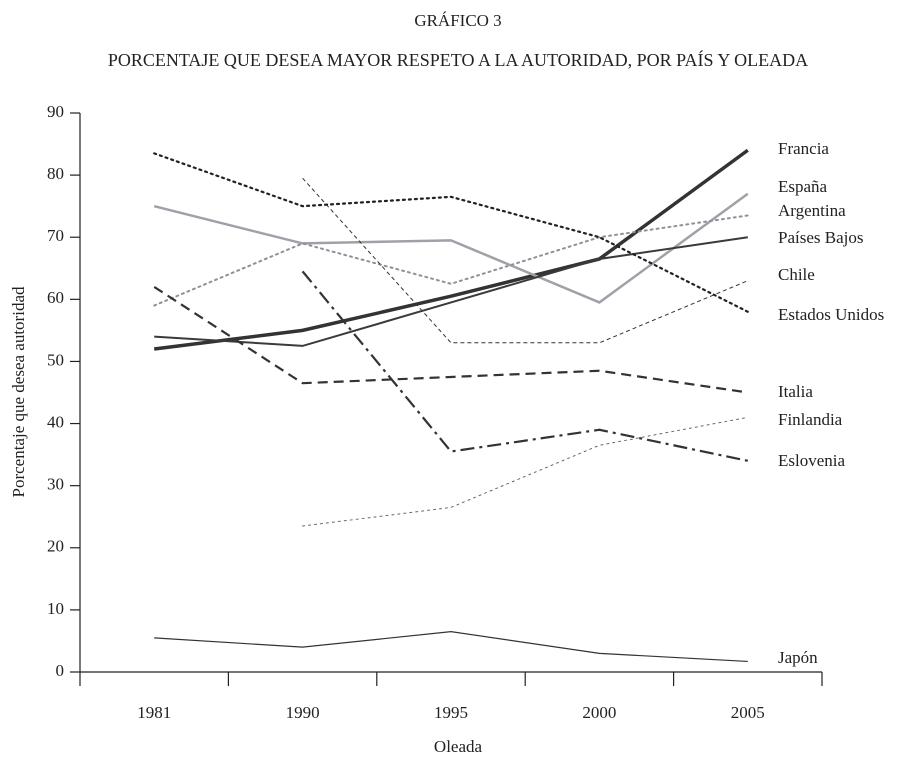  Describe the element at coordinates (55, 421) in the screenshot. I see `y-tick-label: 40` at that location.